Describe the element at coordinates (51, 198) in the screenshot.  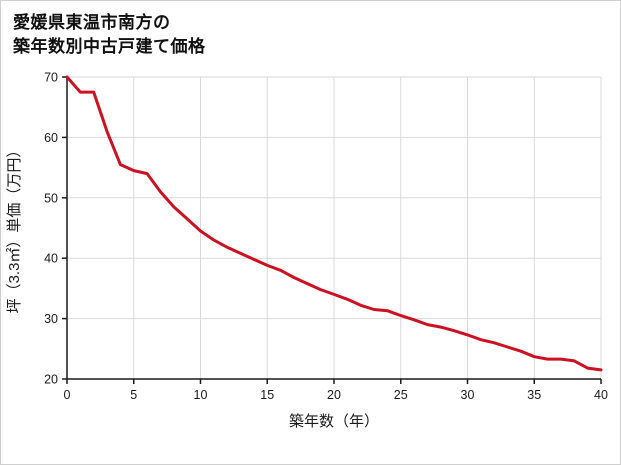
I see `svg-text: 50` at that location.